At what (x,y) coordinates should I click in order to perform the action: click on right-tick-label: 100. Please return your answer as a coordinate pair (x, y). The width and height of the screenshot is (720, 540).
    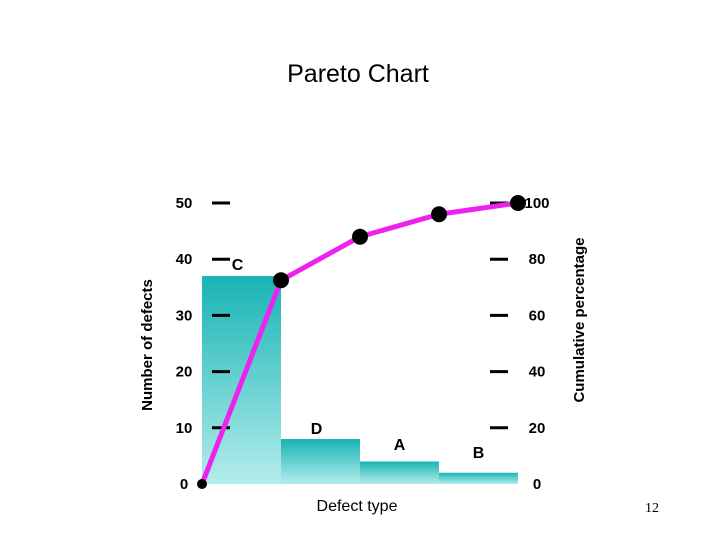
    Looking at the image, I should click on (536, 203).